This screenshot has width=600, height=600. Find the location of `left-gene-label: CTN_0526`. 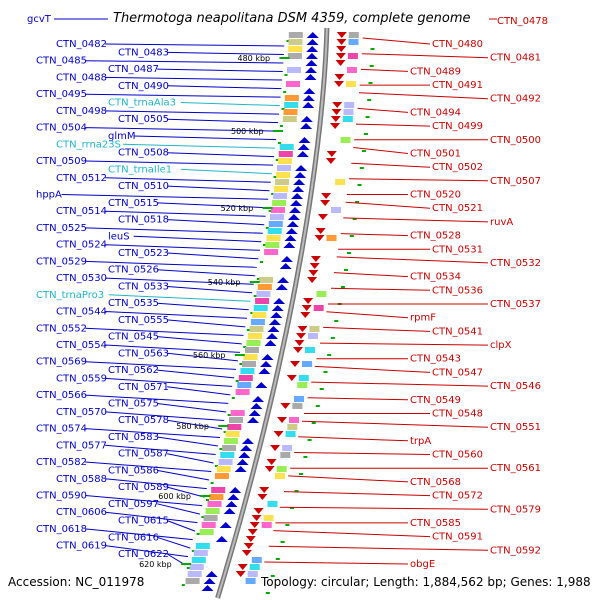

left-gene-label: CTN_0526 is located at coordinates (133, 270).